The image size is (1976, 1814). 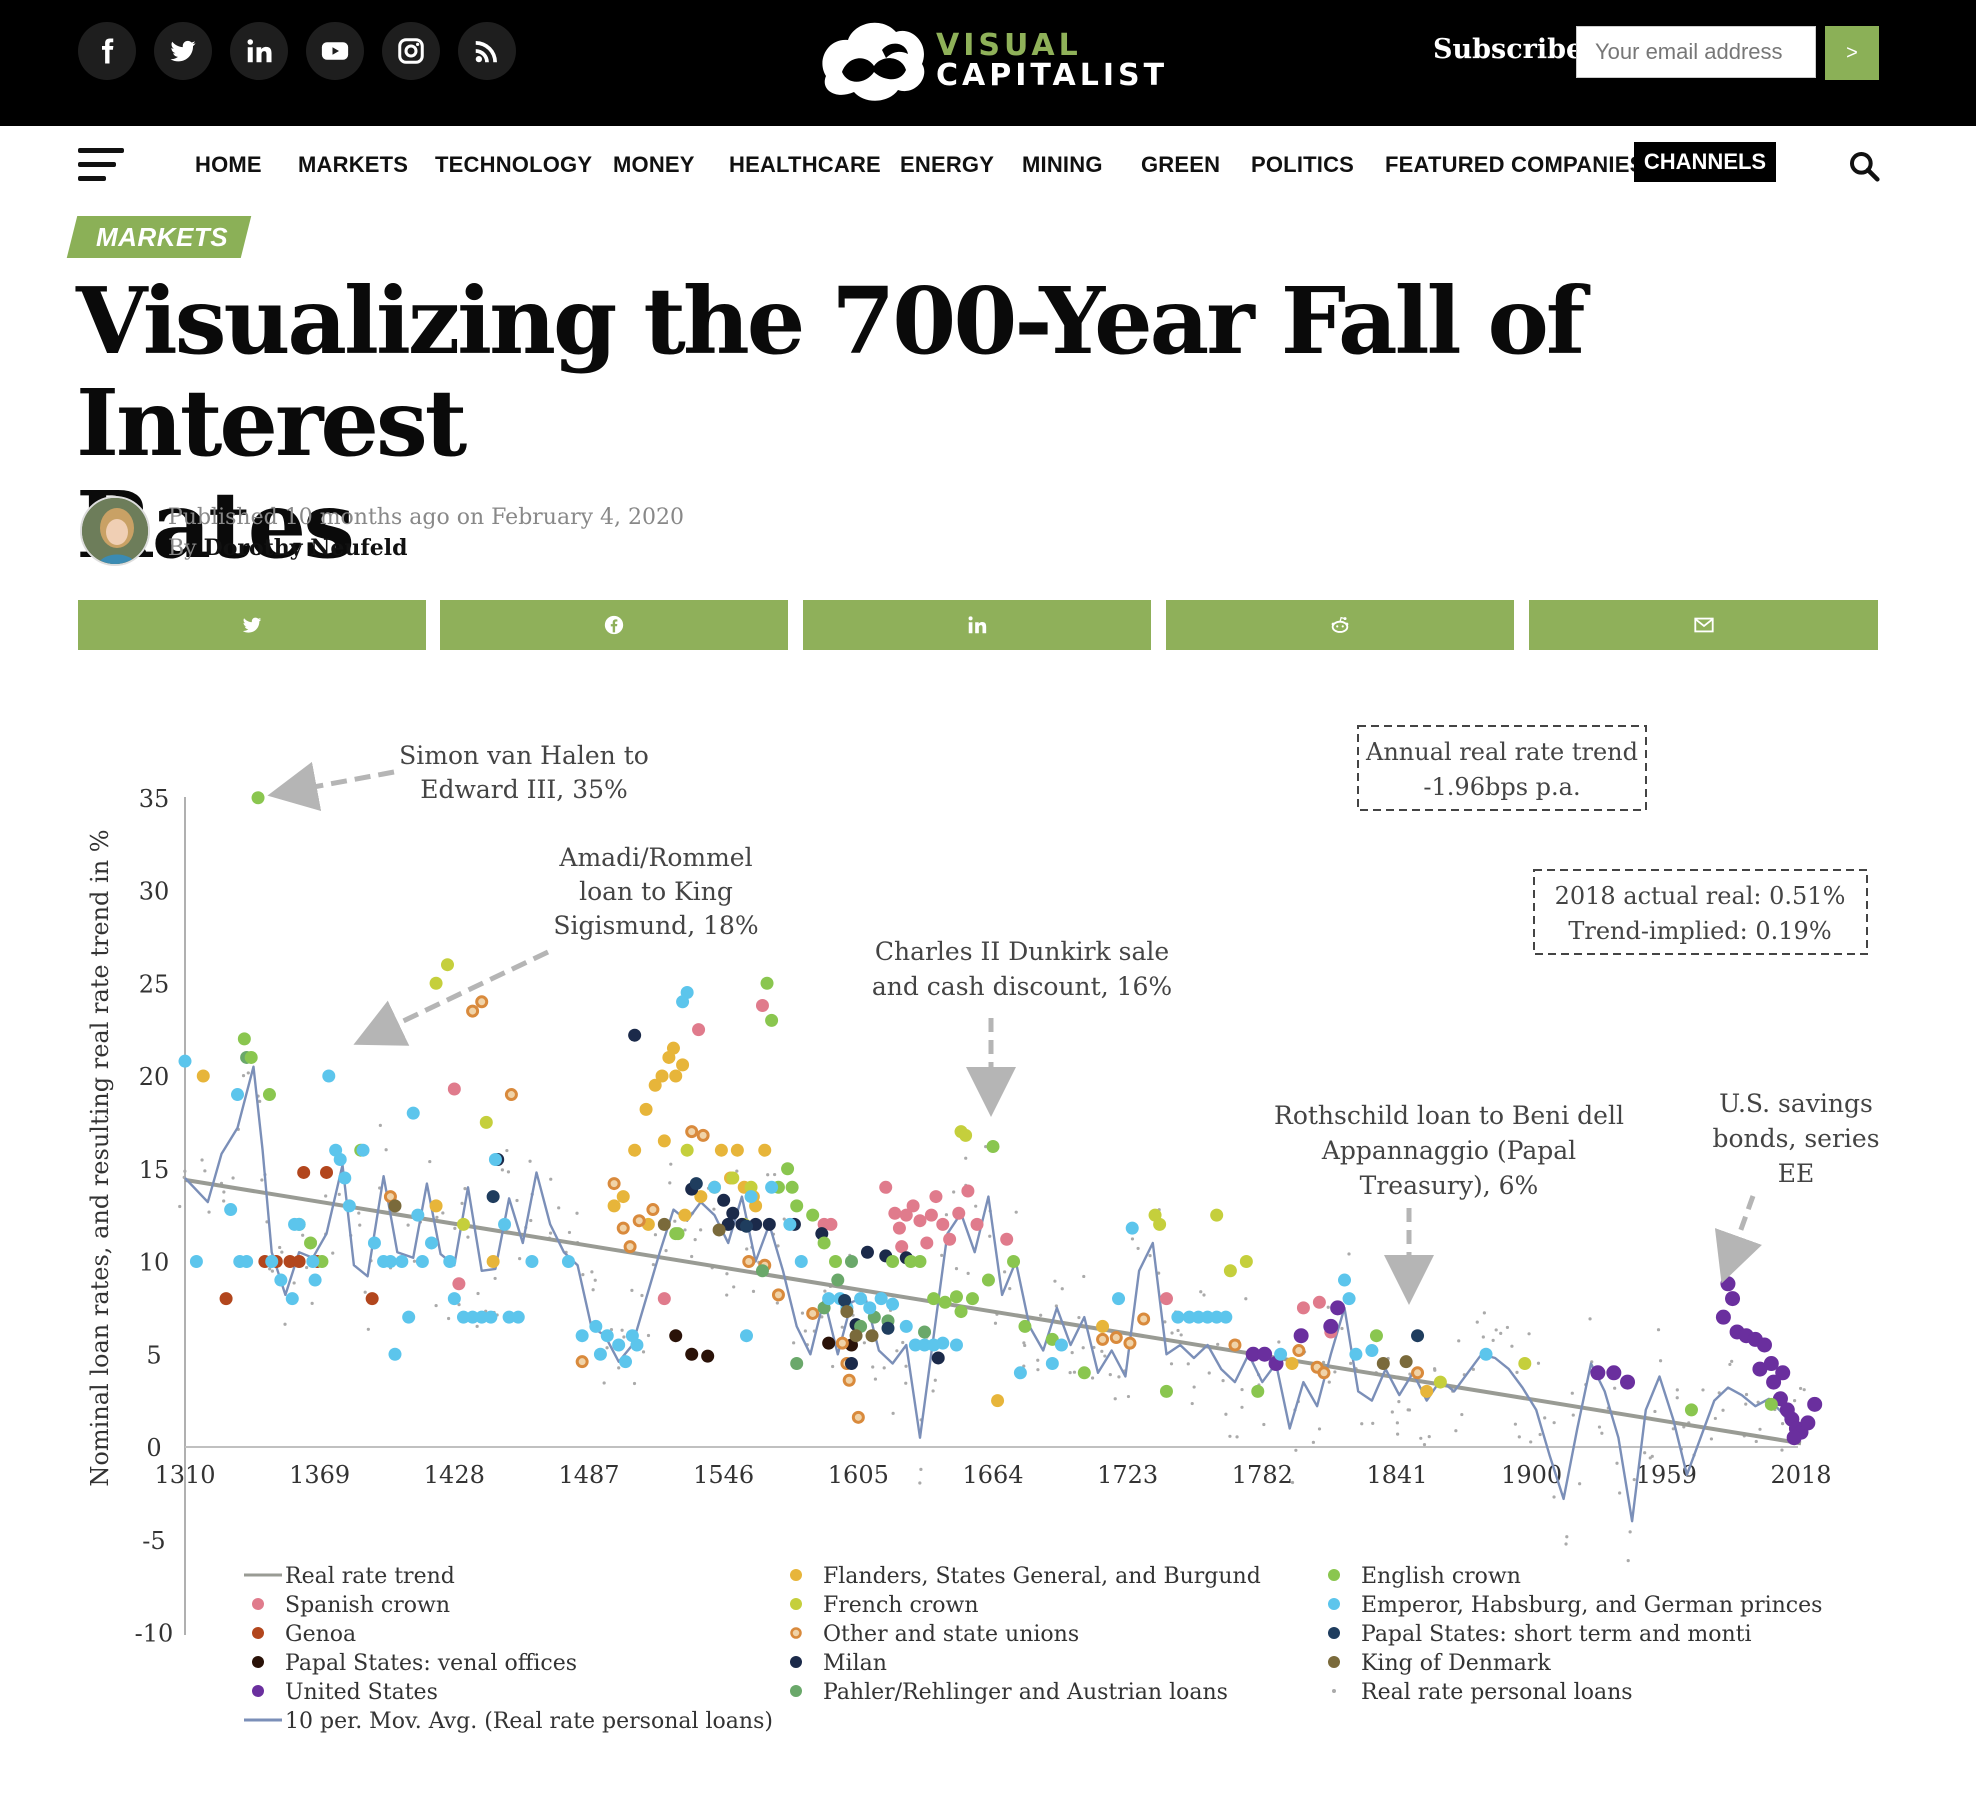 I want to click on share-twitter-button, so click(x=252, y=625).